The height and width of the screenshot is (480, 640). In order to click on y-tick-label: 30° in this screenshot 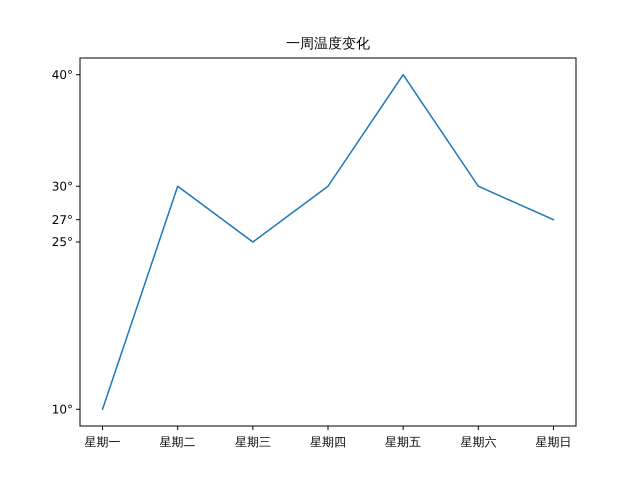, I will do `click(62, 186)`.